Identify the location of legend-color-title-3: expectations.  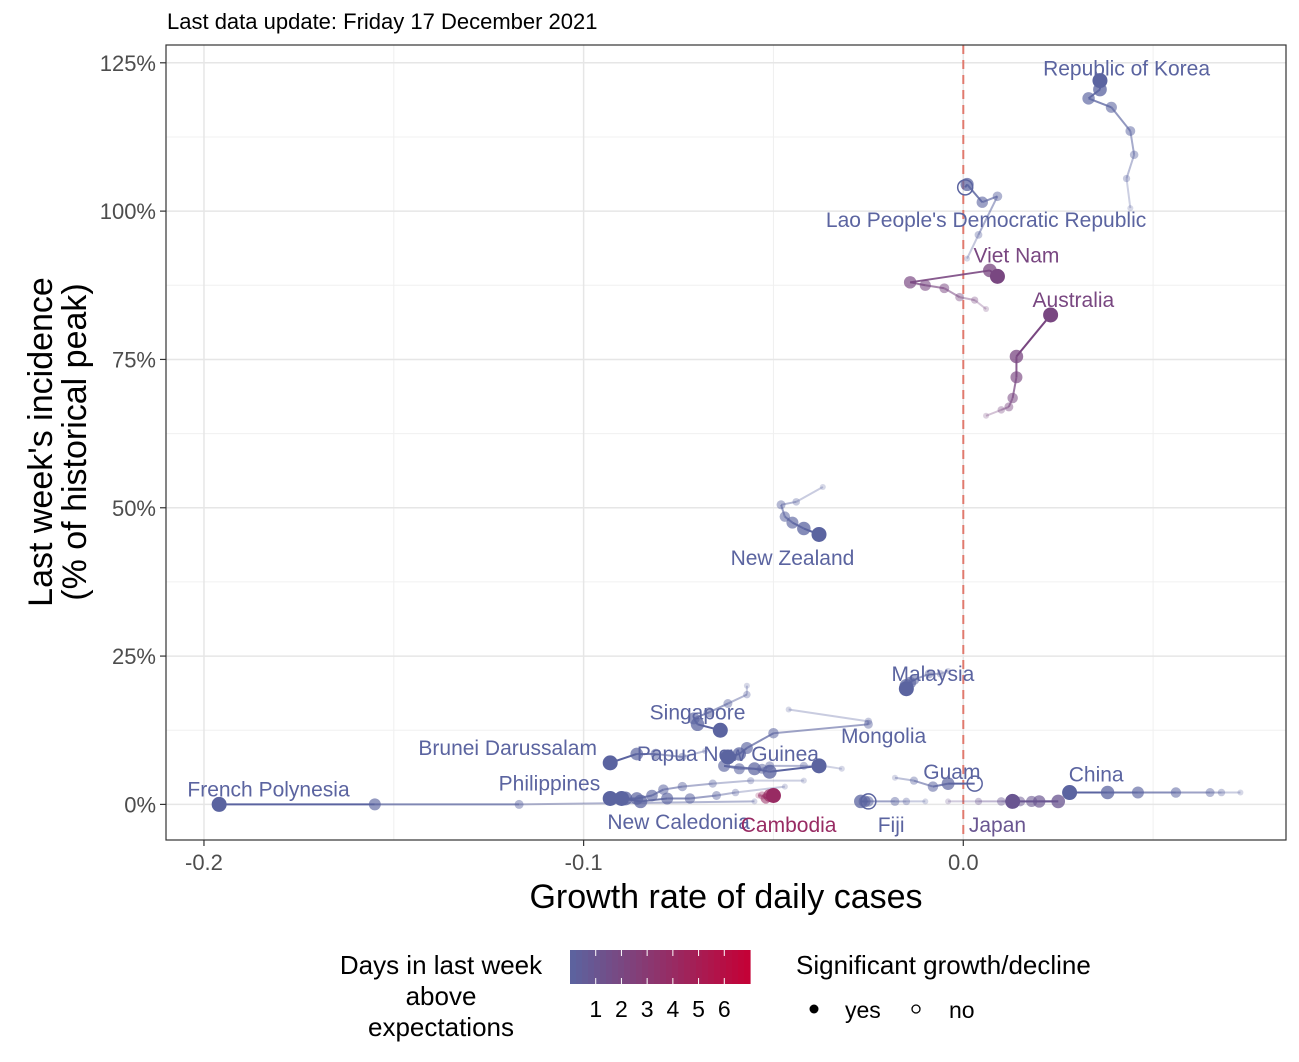
(441, 1027).